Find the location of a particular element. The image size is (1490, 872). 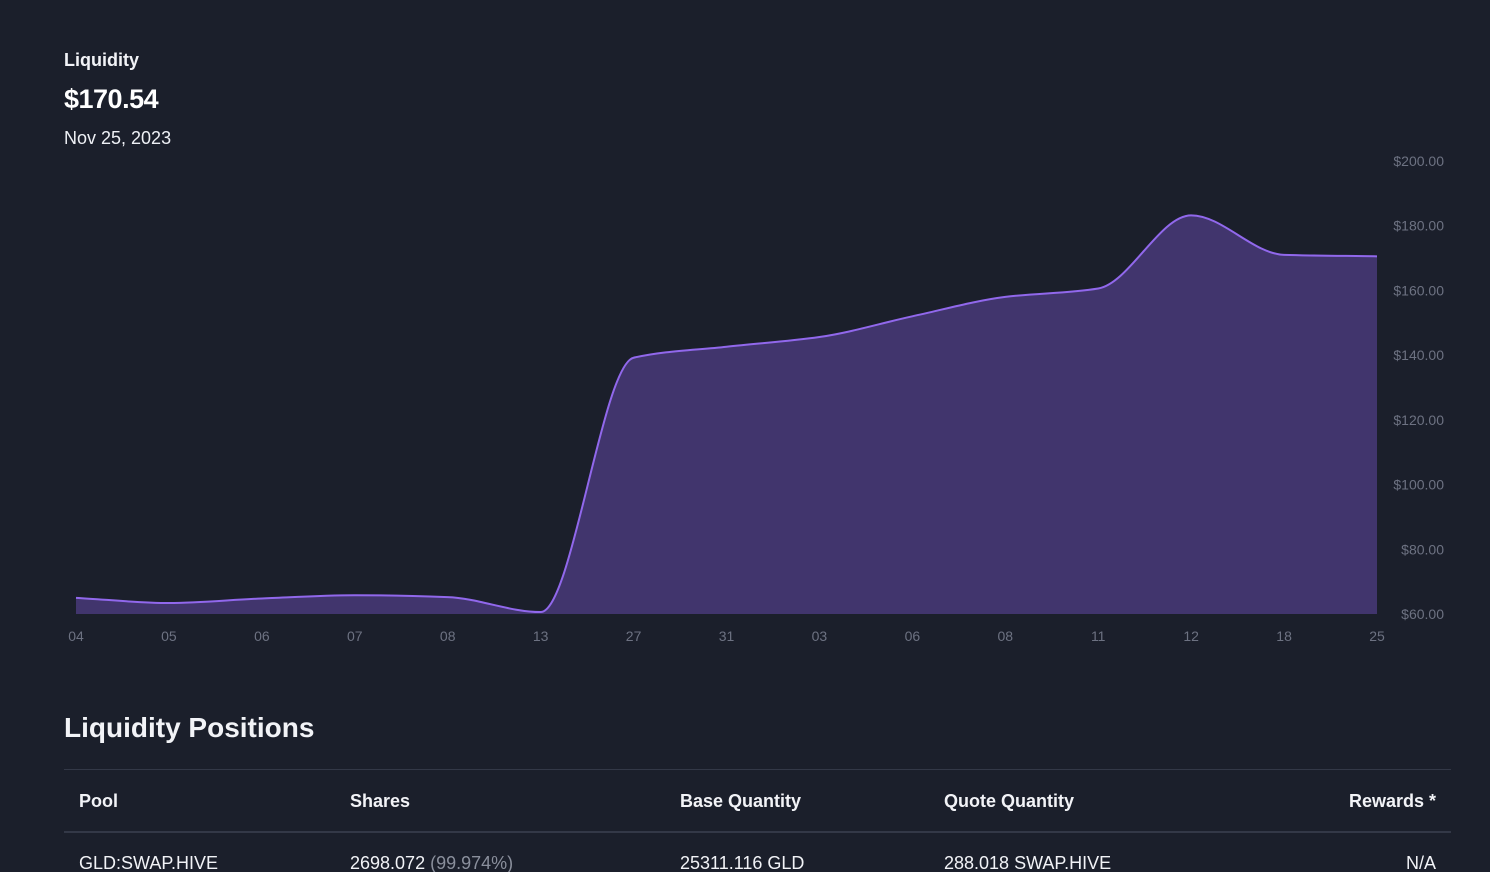

shares-amount: 2698.072 is located at coordinates (388, 862).